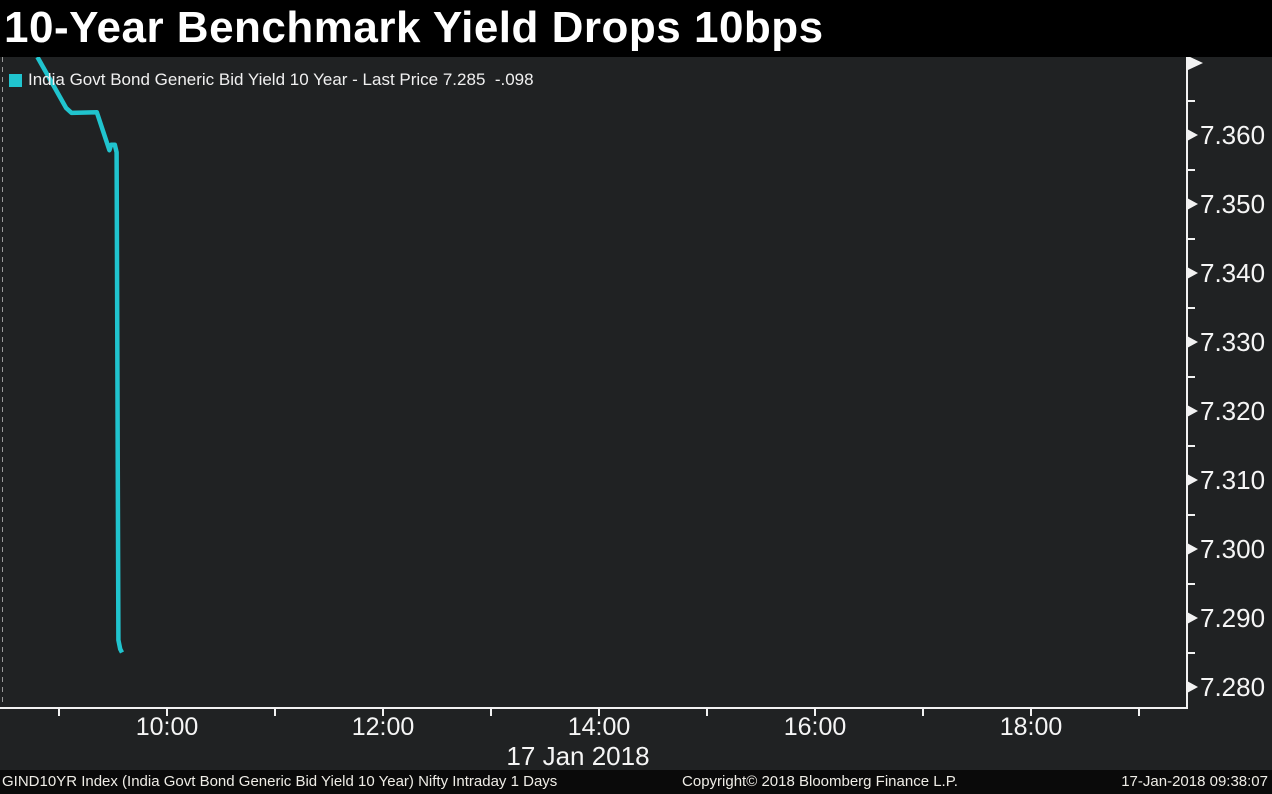 This screenshot has width=1272, height=794. Describe the element at coordinates (167, 727) in the screenshot. I see `x-tick-label: 10:00` at that location.